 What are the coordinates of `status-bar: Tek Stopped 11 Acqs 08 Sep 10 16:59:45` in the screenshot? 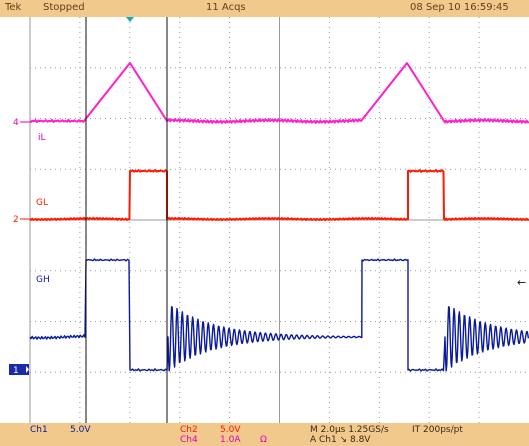 It's located at (264, 8).